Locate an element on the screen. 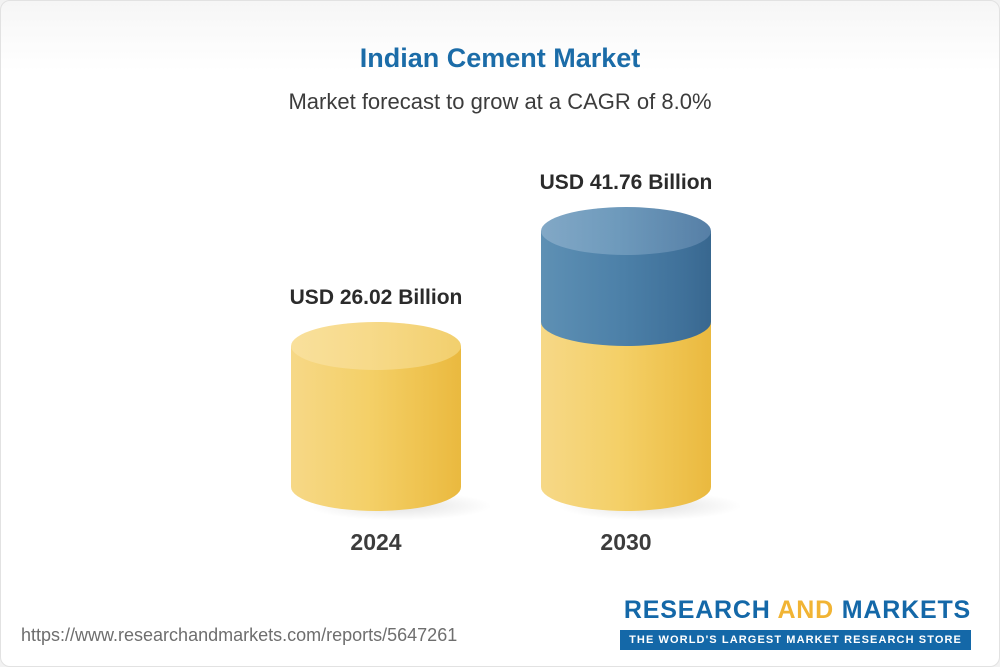 This screenshot has height=667, width=1000. bar-2030-base-segment is located at coordinates (626, 416).